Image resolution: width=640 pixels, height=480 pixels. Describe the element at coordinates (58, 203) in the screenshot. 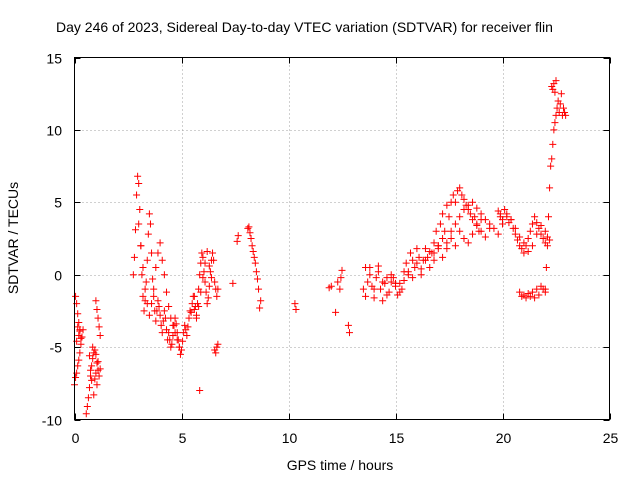

I see `y-tick-label: 5` at that location.